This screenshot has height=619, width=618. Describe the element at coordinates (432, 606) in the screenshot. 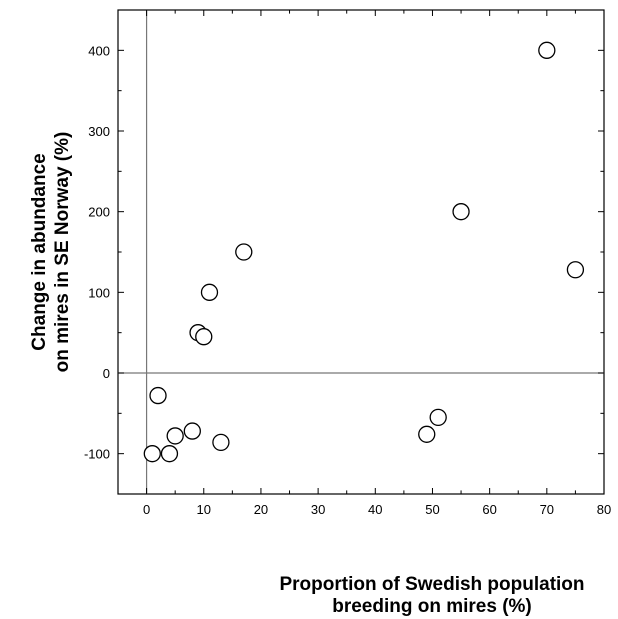

I see `x-axis-title-line-2: breeding on mires (%)` at that location.